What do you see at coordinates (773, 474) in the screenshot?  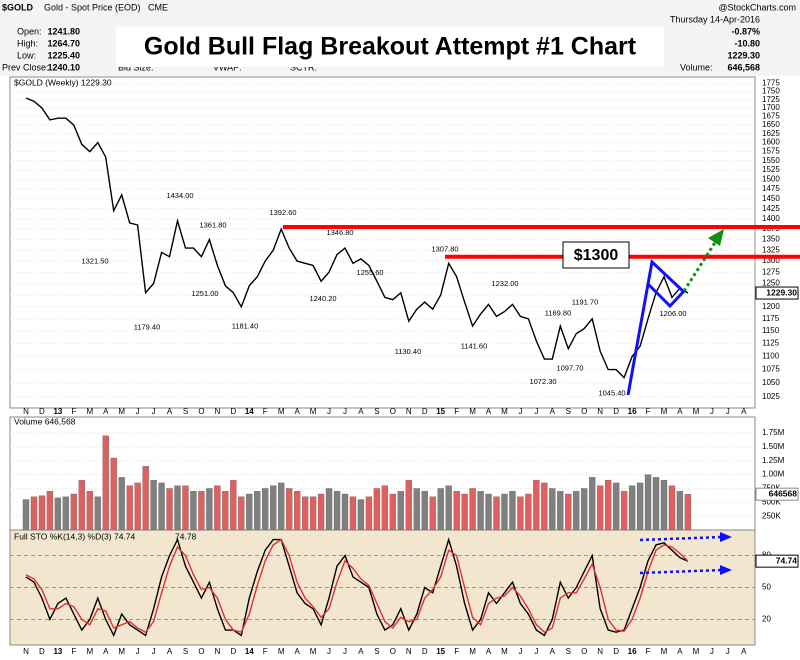 I see `y-tick-label: 1.00M` at bounding box center [773, 474].